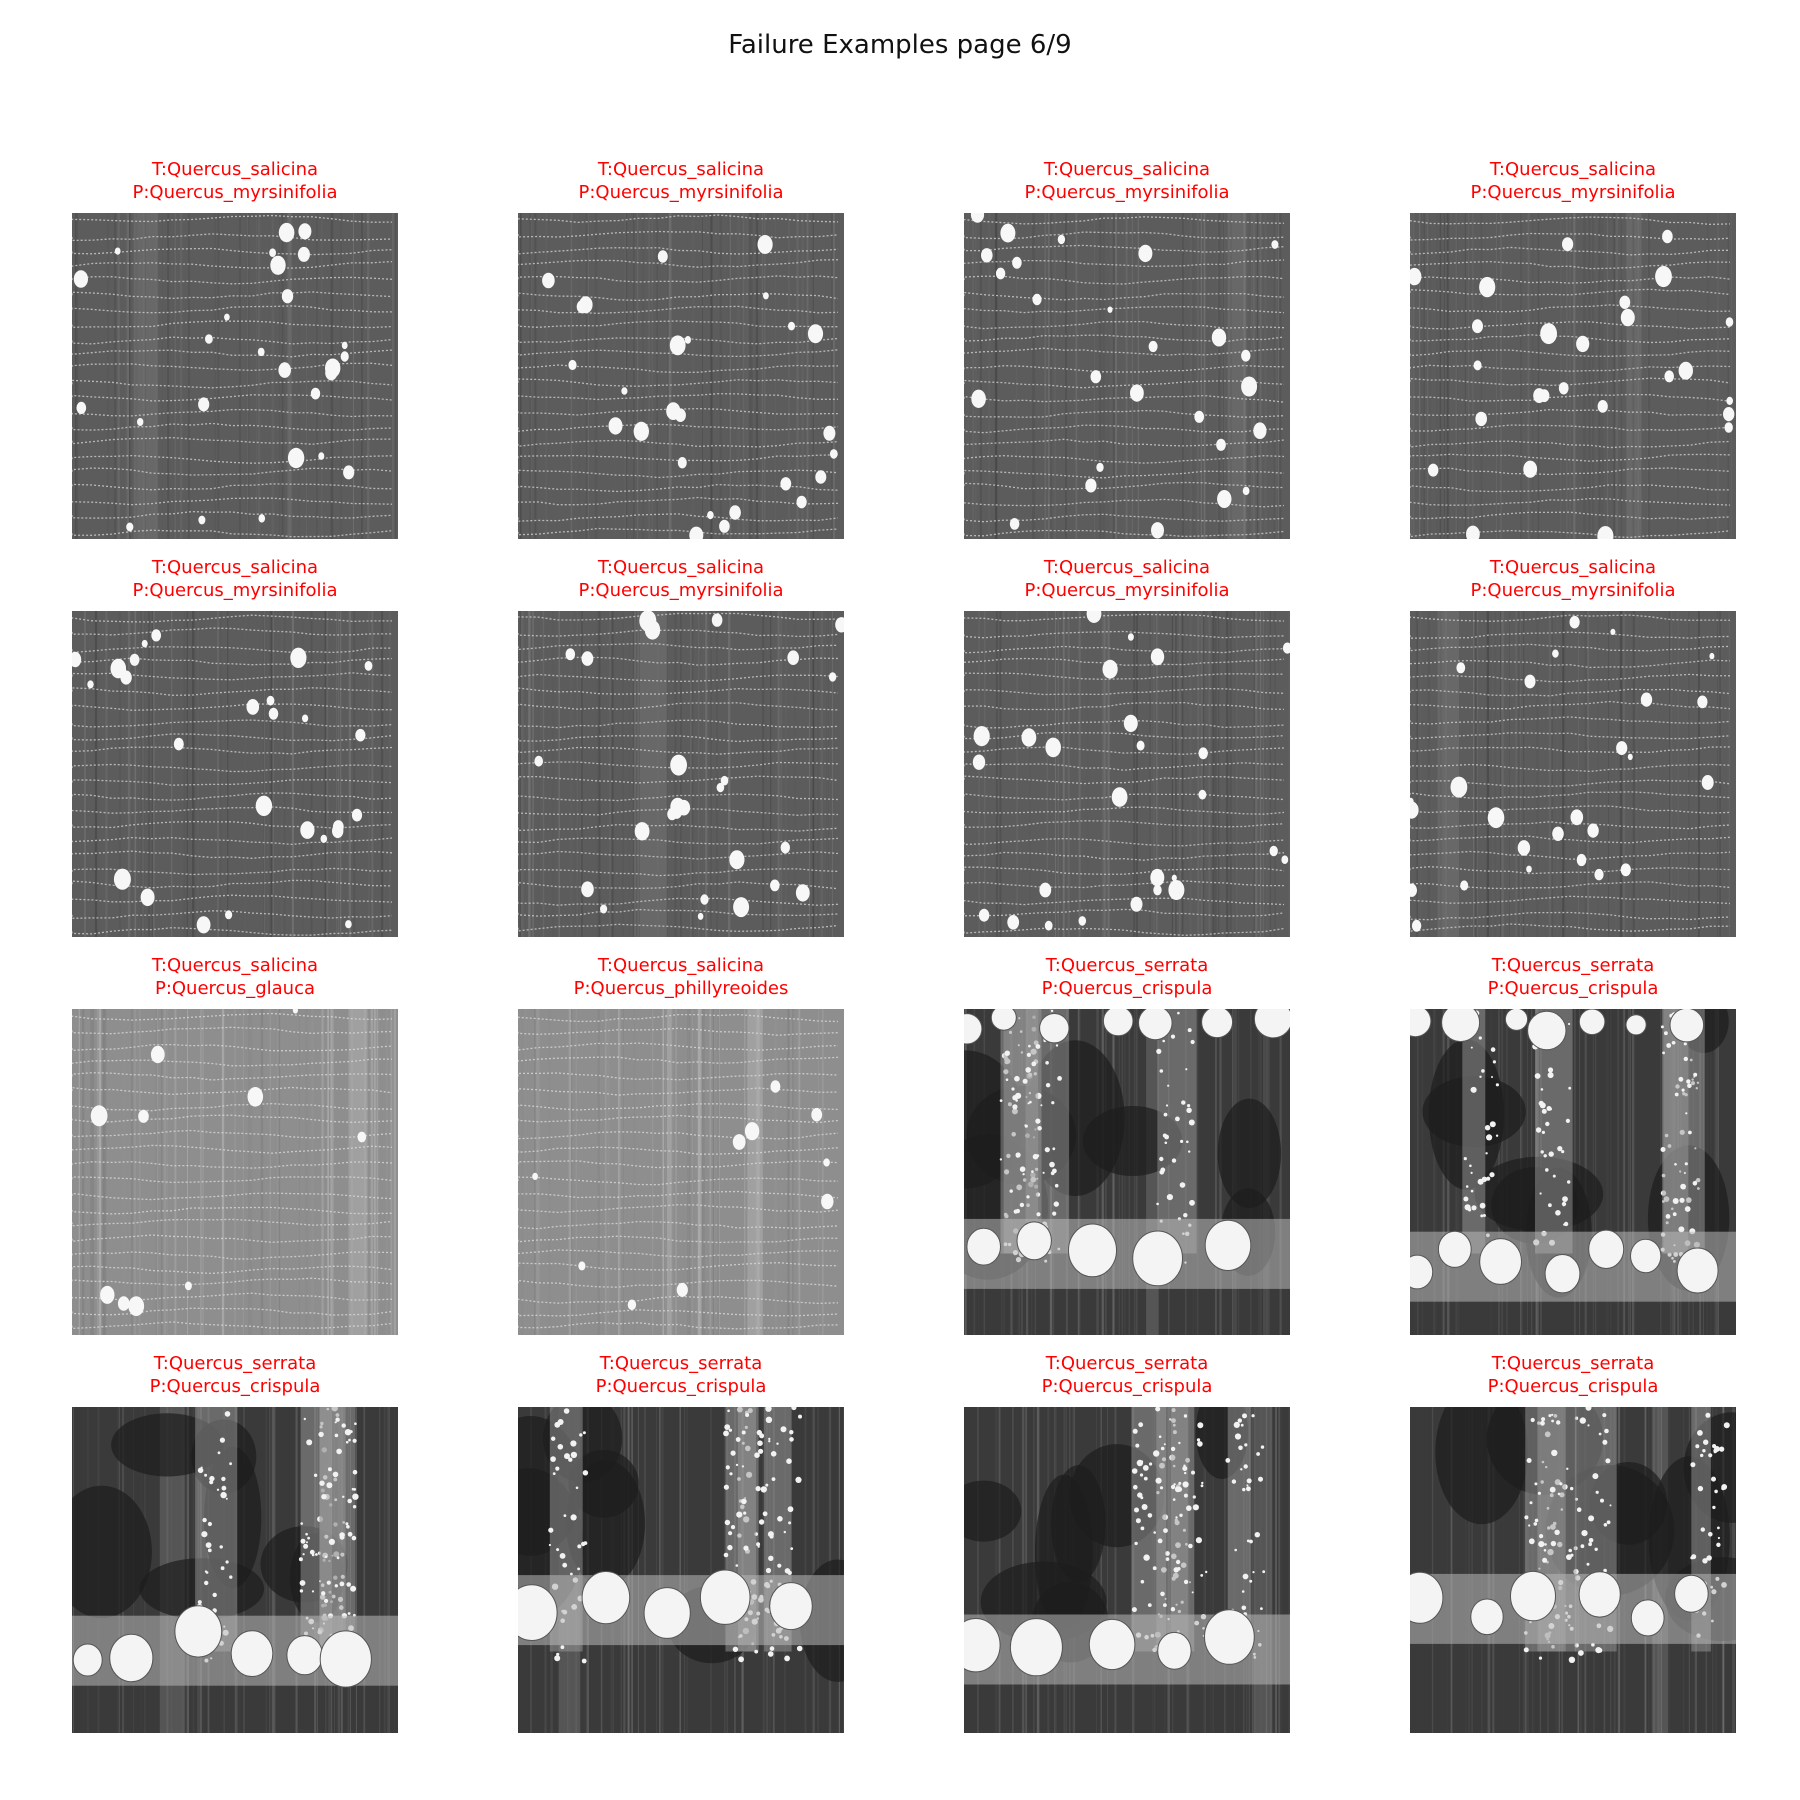 This screenshot has height=1800, width=1800. I want to click on page-title: Failure Examples page 6/9, so click(900, 45).